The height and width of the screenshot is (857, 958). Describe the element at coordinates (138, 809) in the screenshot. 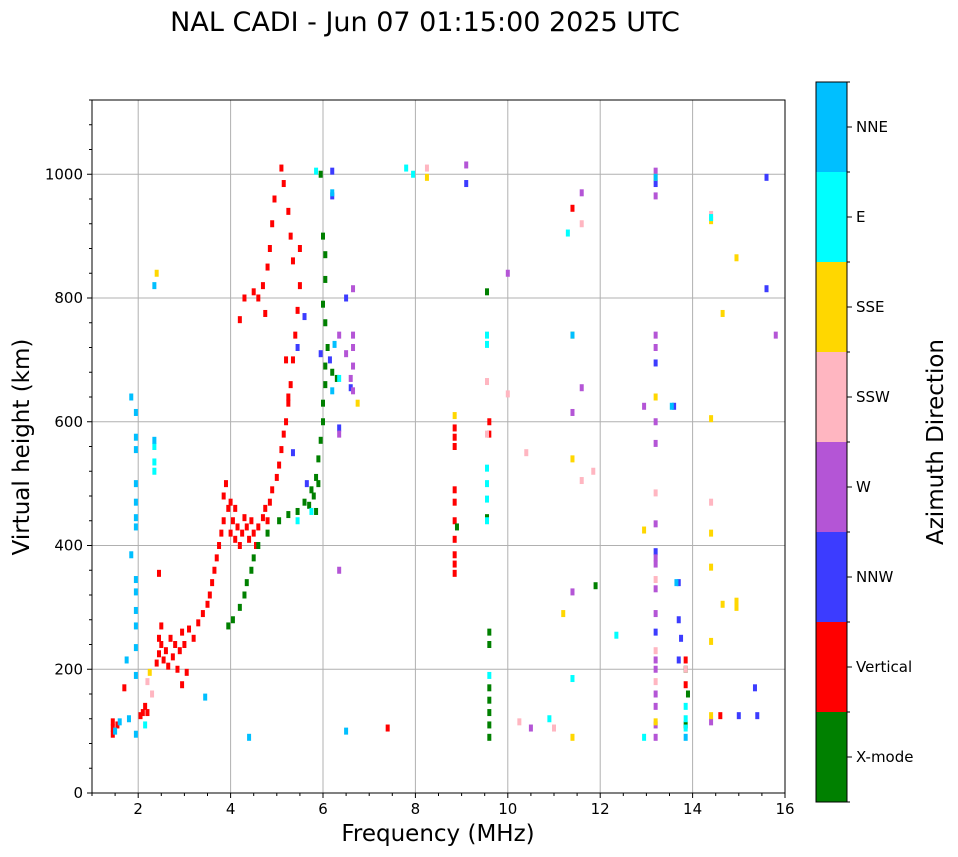

I see `x-tick-label: 2` at that location.